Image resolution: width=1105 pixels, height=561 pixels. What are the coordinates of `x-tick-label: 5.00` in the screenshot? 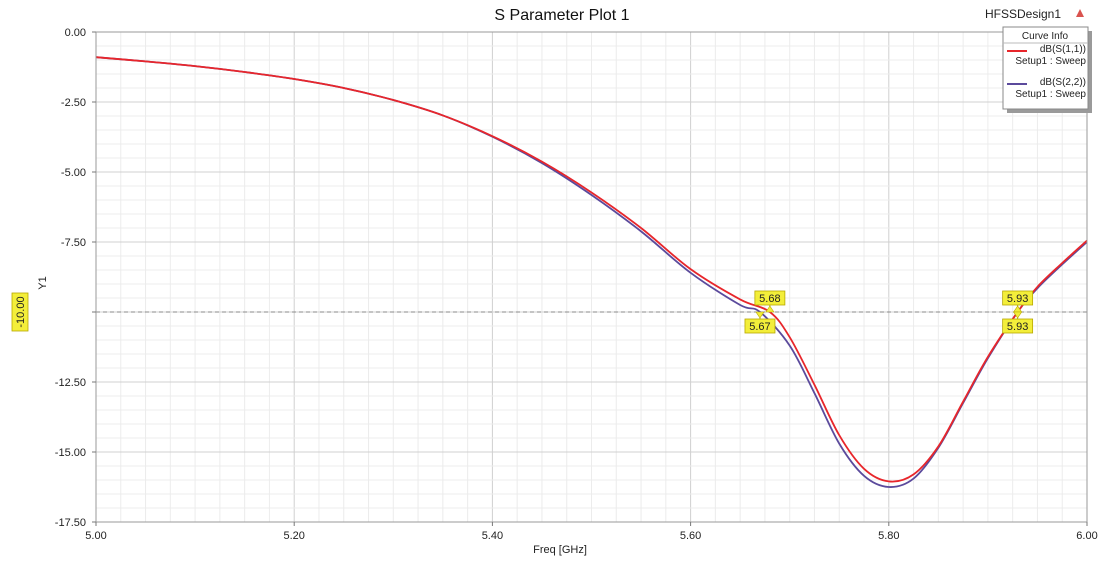 It's located at (95, 536).